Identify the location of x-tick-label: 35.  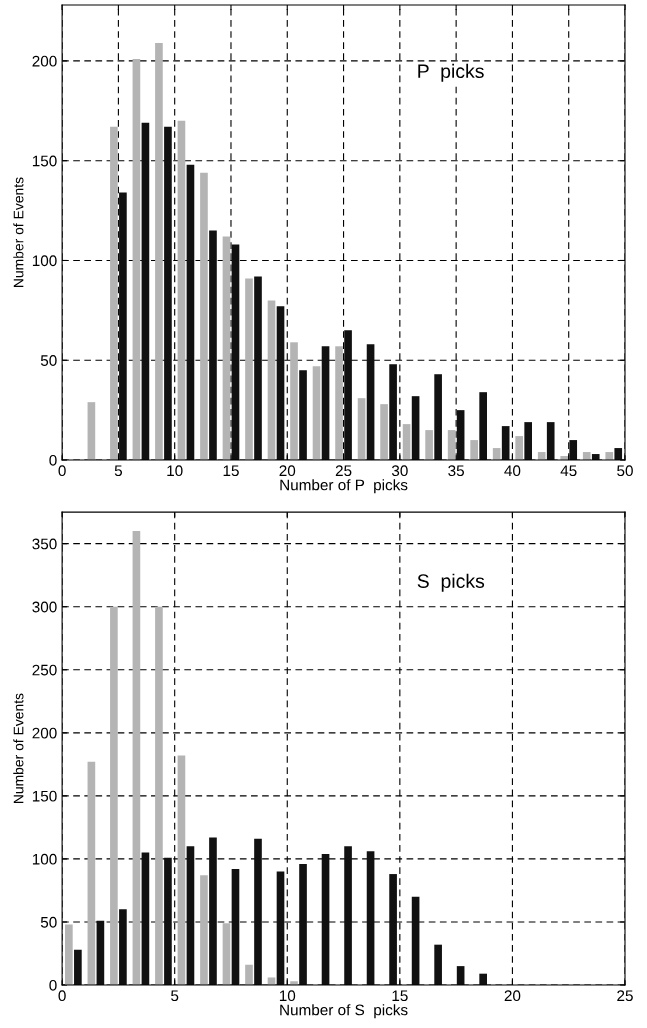
(456, 471).